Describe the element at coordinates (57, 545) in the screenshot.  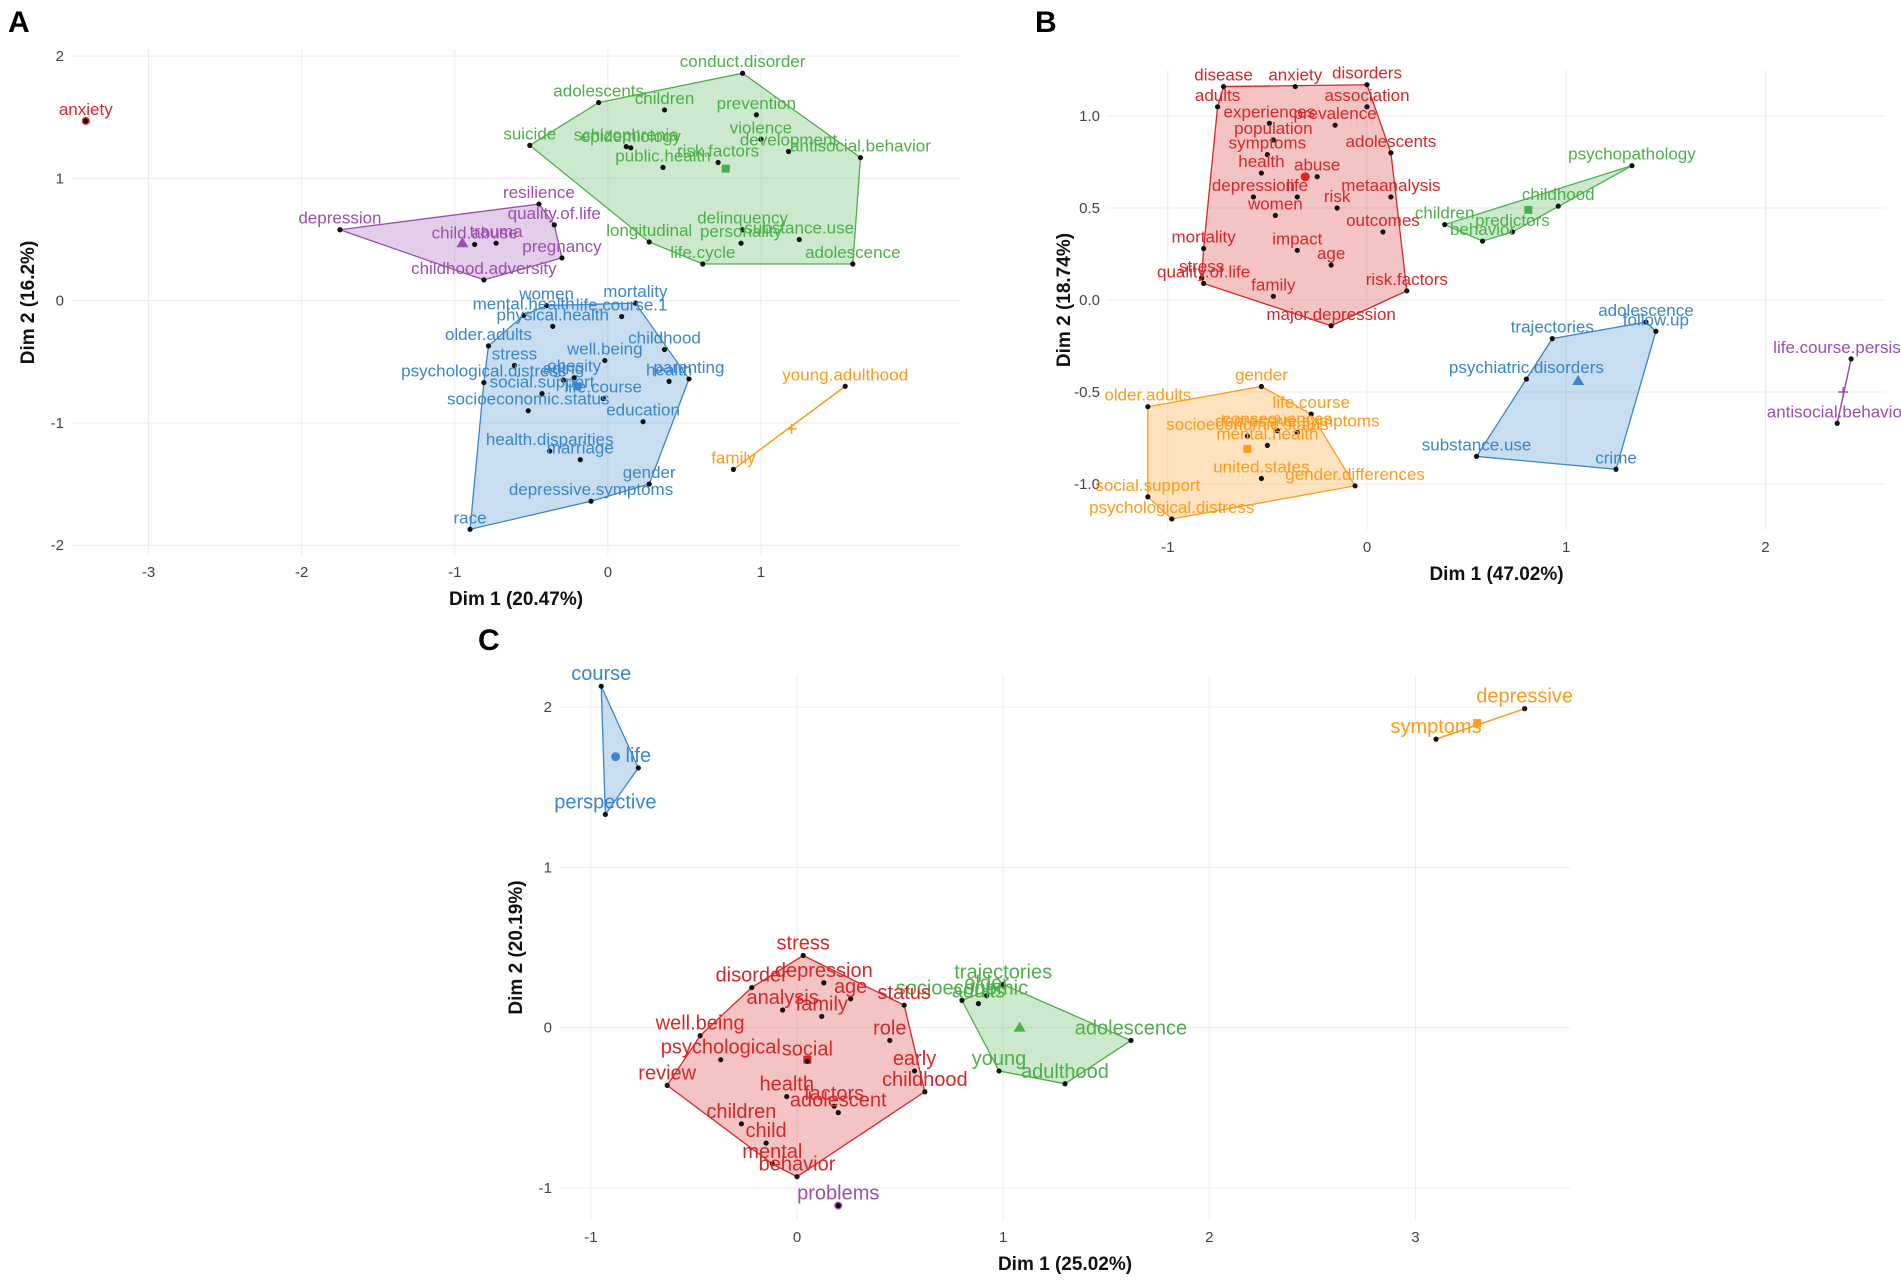
I see `y-tick-label: -2` at that location.